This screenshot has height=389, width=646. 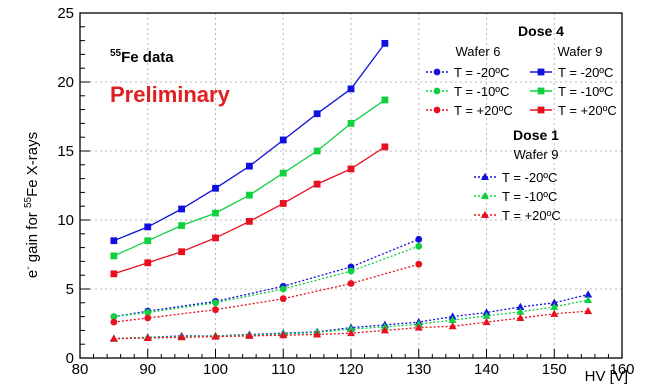 What do you see at coordinates (477, 51) in the screenshot?
I see `legend-dose4-wafer6: Wafer 6` at bounding box center [477, 51].